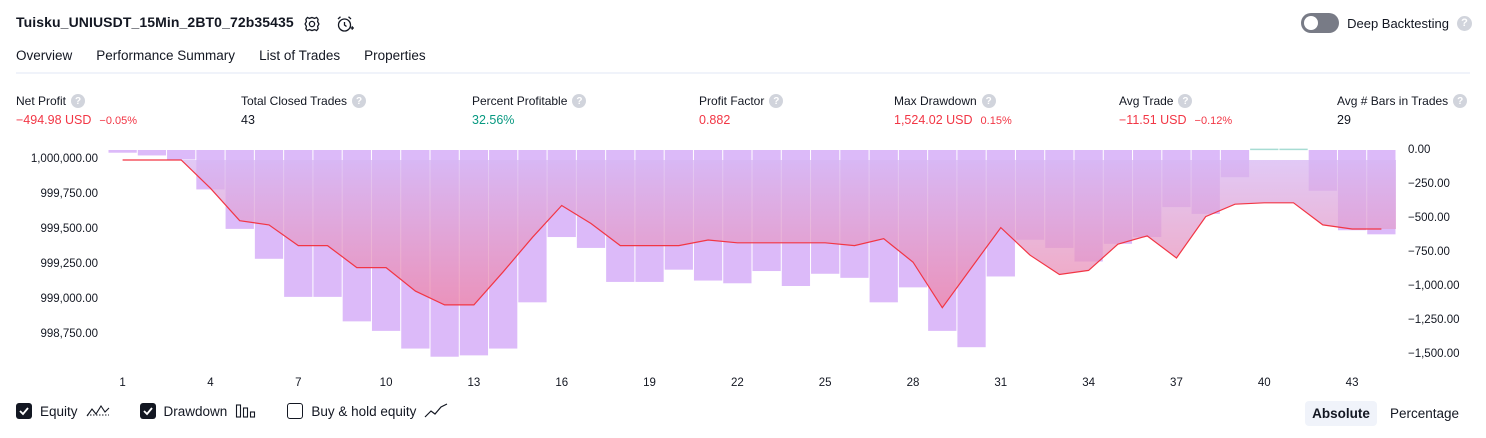 The height and width of the screenshot is (438, 1486). Describe the element at coordinates (1398, 23) in the screenshot. I see `deep-backtesting-label: Deep Backtesting` at that location.